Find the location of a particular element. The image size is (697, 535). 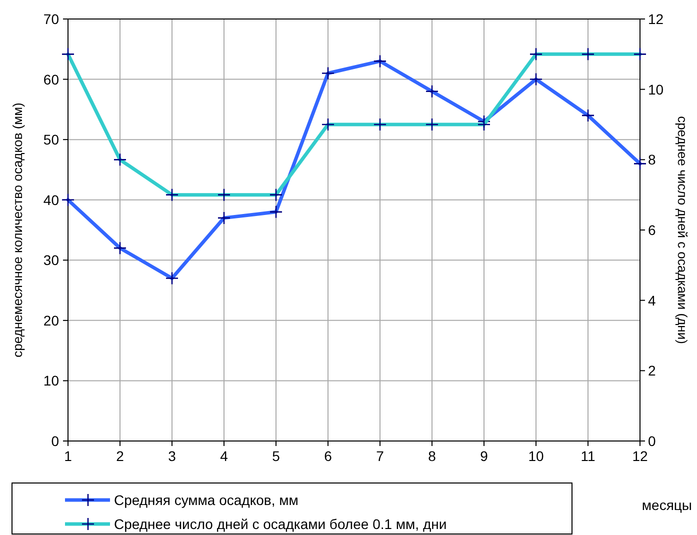

legend-label: Среднее число дней с осадками более 0.1 мм, дни is located at coordinates (280, 524).